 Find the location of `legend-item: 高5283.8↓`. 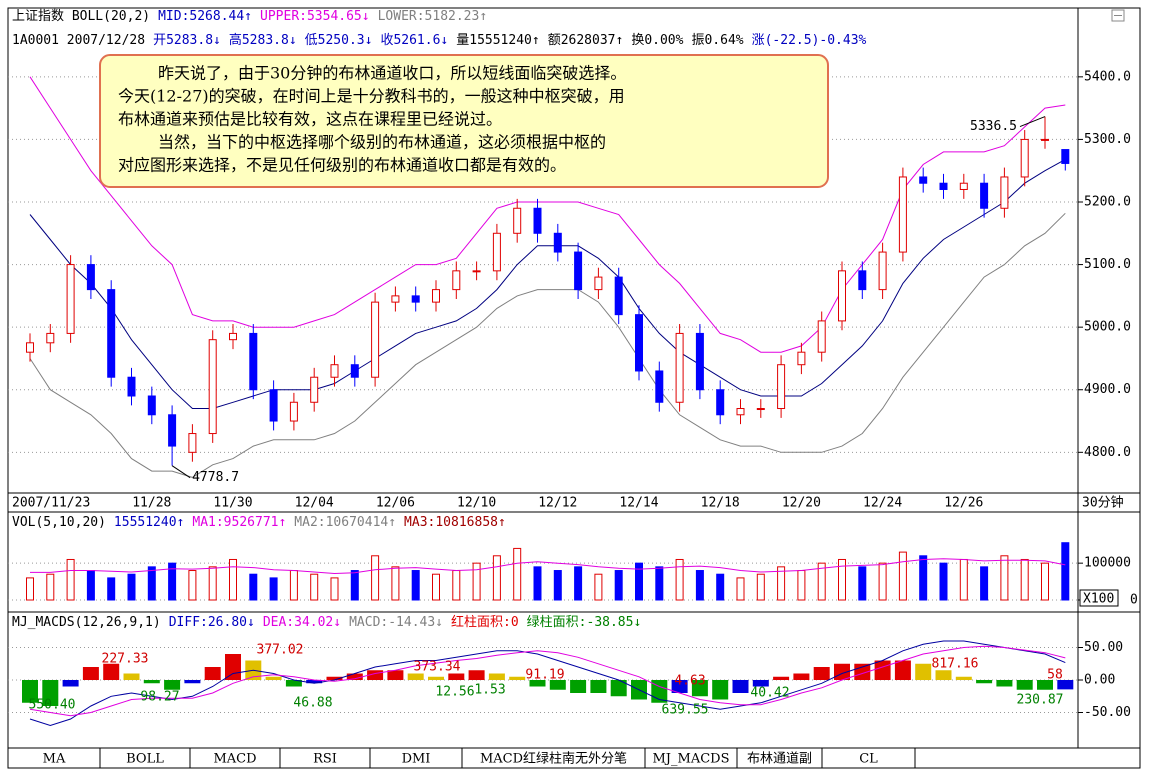

legend-item: 高5283.8↓ is located at coordinates (263, 40).